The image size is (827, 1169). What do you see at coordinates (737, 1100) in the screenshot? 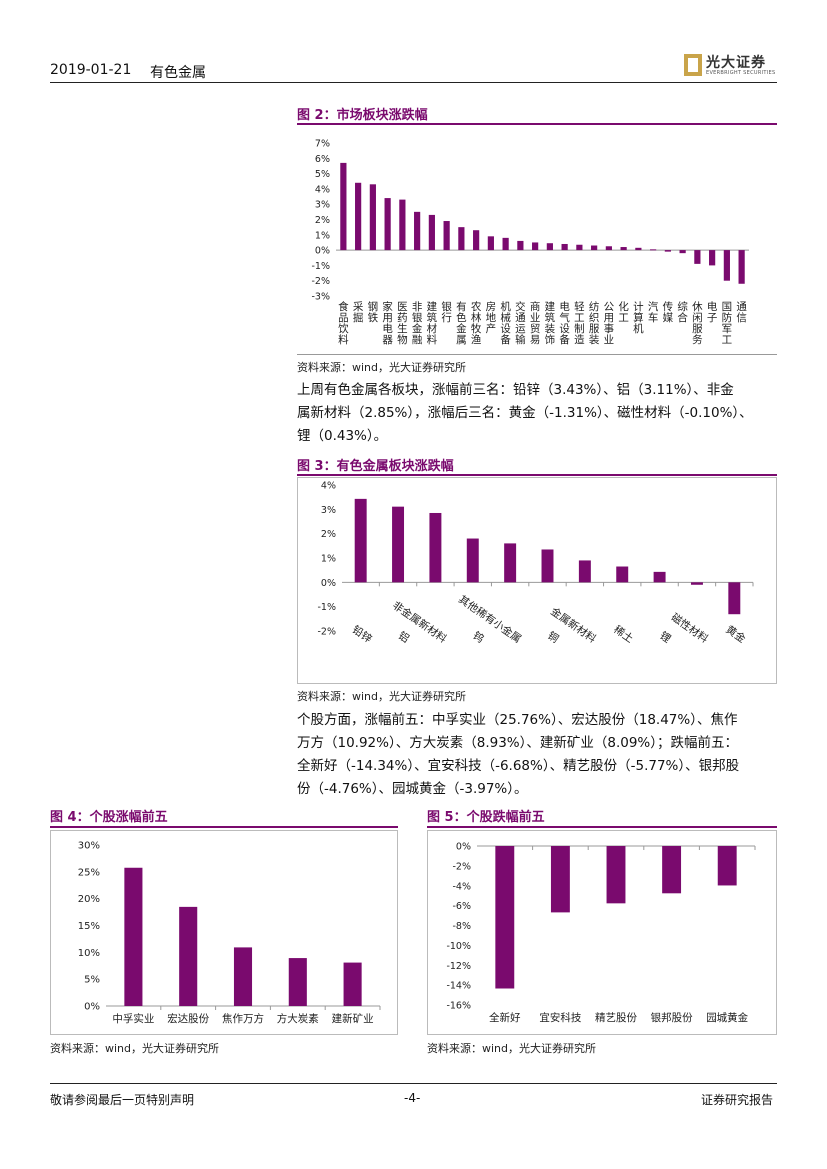
I see `footer-report-type: 证券研究报告` at bounding box center [737, 1100].